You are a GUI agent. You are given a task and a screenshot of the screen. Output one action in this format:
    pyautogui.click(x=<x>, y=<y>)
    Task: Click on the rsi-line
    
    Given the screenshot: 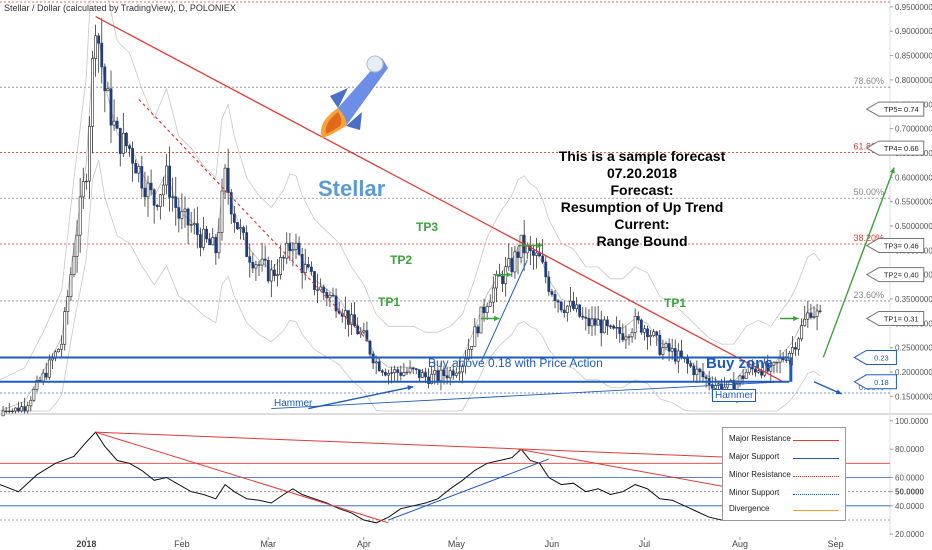 What is the action you would take?
    pyautogui.click(x=410, y=477)
    